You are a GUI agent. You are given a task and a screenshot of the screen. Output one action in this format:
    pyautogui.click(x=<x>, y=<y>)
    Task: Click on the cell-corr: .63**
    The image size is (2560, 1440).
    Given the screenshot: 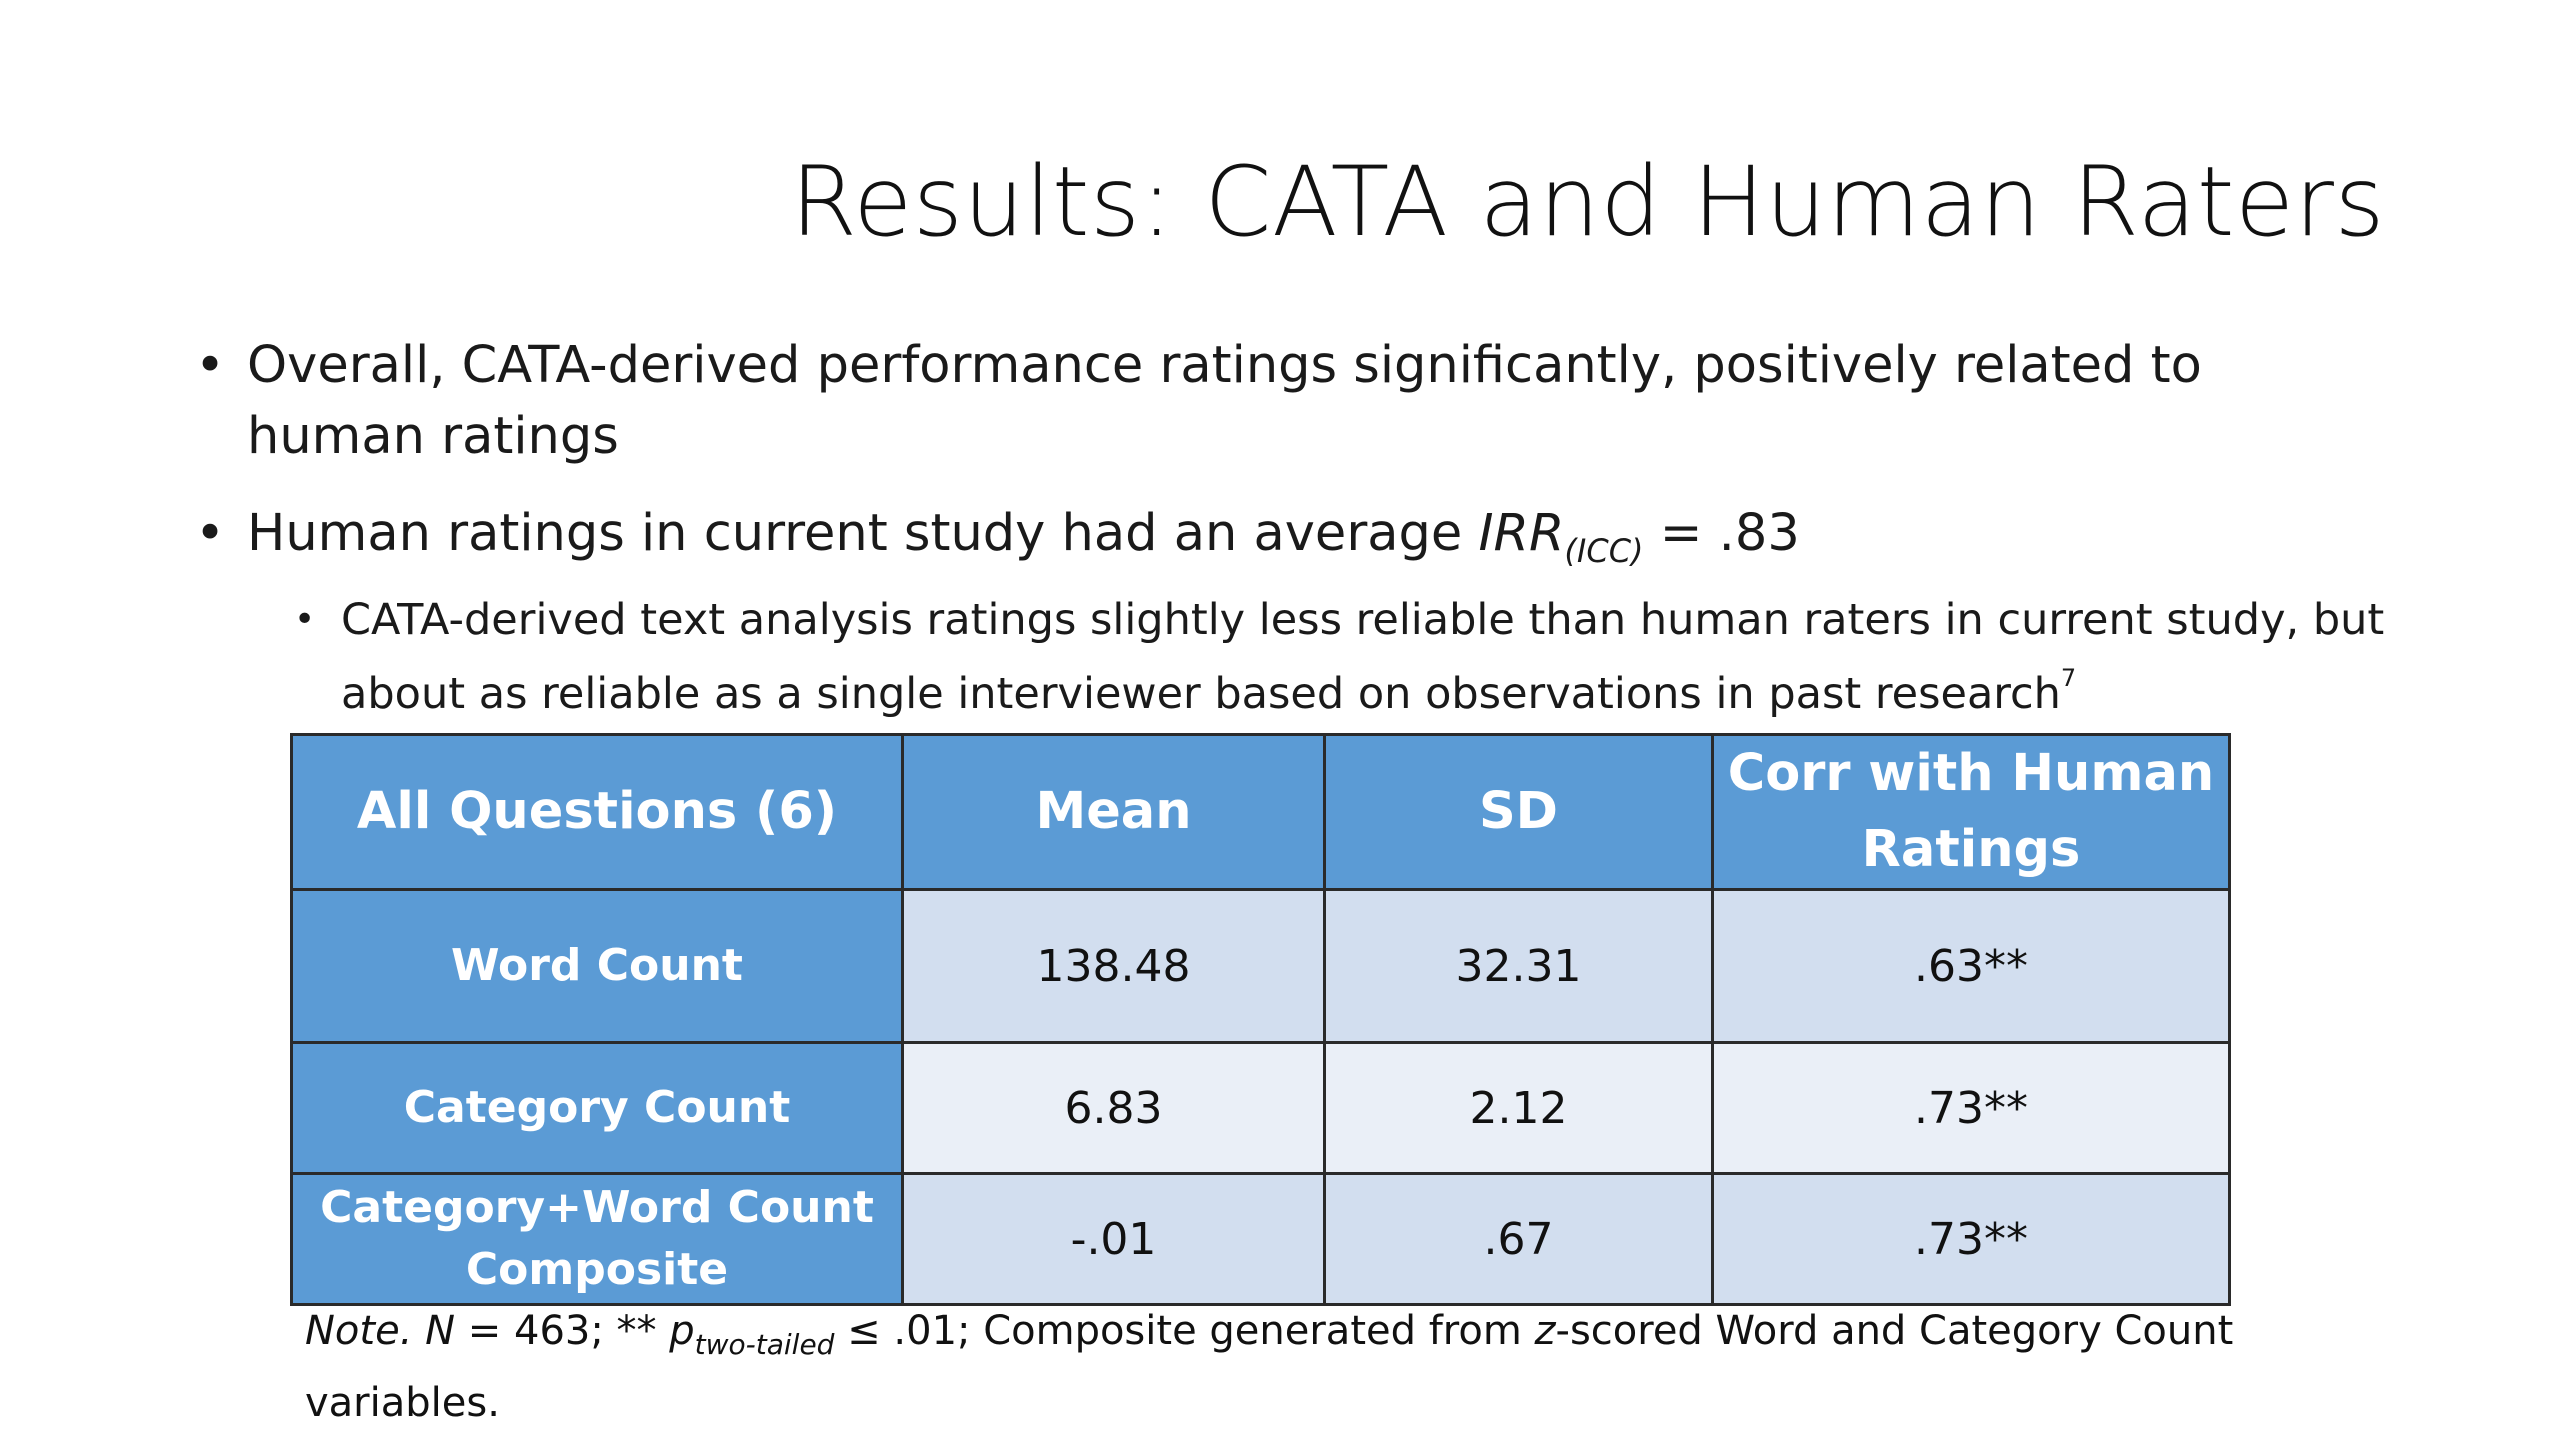 What is the action you would take?
    pyautogui.click(x=1971, y=966)
    